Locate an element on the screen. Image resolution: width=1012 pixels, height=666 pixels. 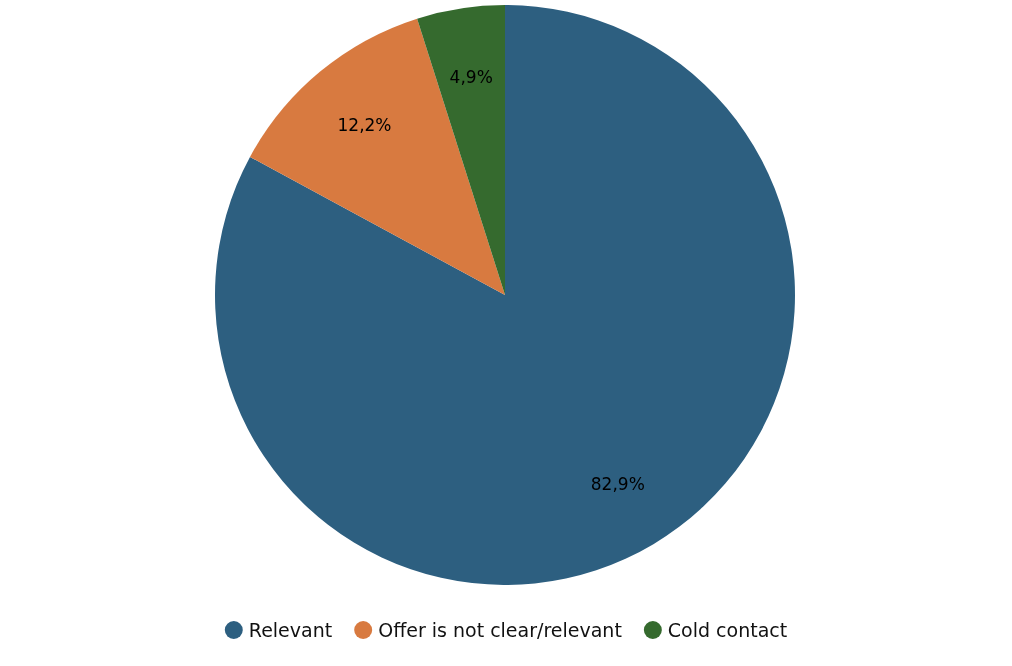
data-label: 82,9% is located at coordinates (617, 484).